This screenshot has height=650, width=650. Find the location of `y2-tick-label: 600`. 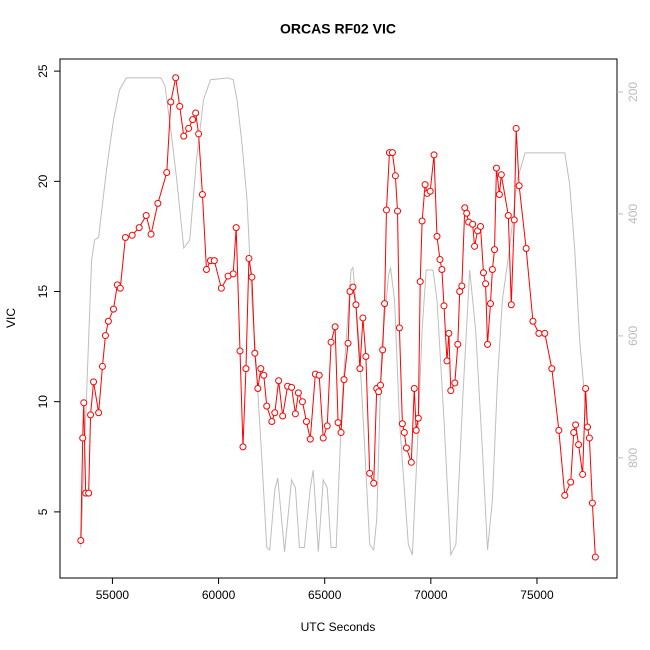

y2-tick-label: 600 is located at coordinates (633, 336).